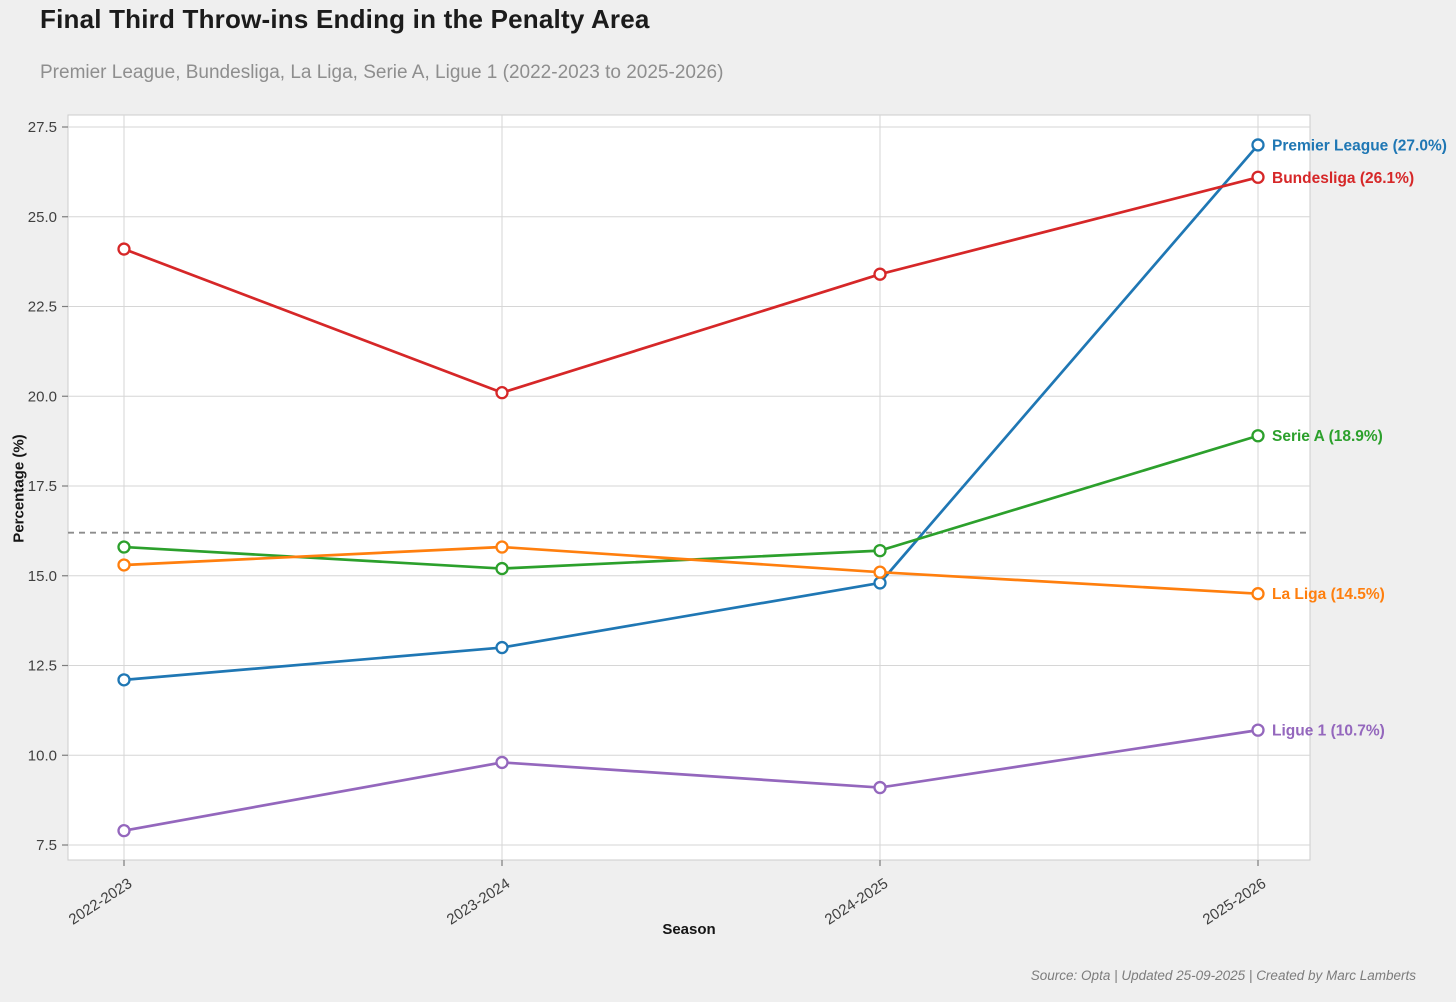  I want to click on y-tick-label-17.5: 17.5, so click(42, 486).